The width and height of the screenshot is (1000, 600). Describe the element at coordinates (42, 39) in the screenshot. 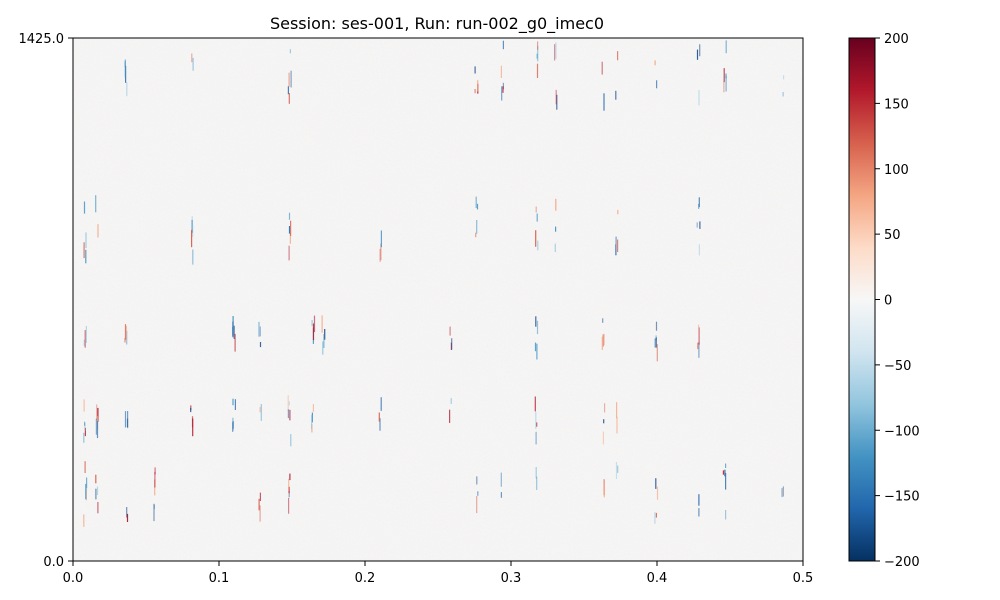

I see `y-tick-label: 1425.0` at that location.